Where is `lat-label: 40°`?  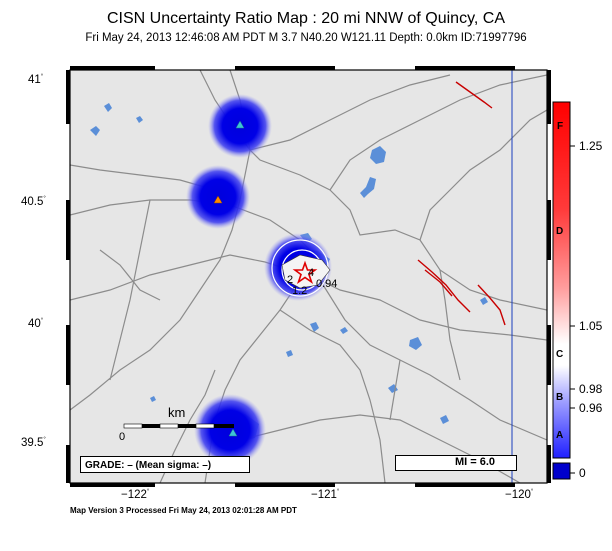
lat-label: 40° is located at coordinates (36, 324).